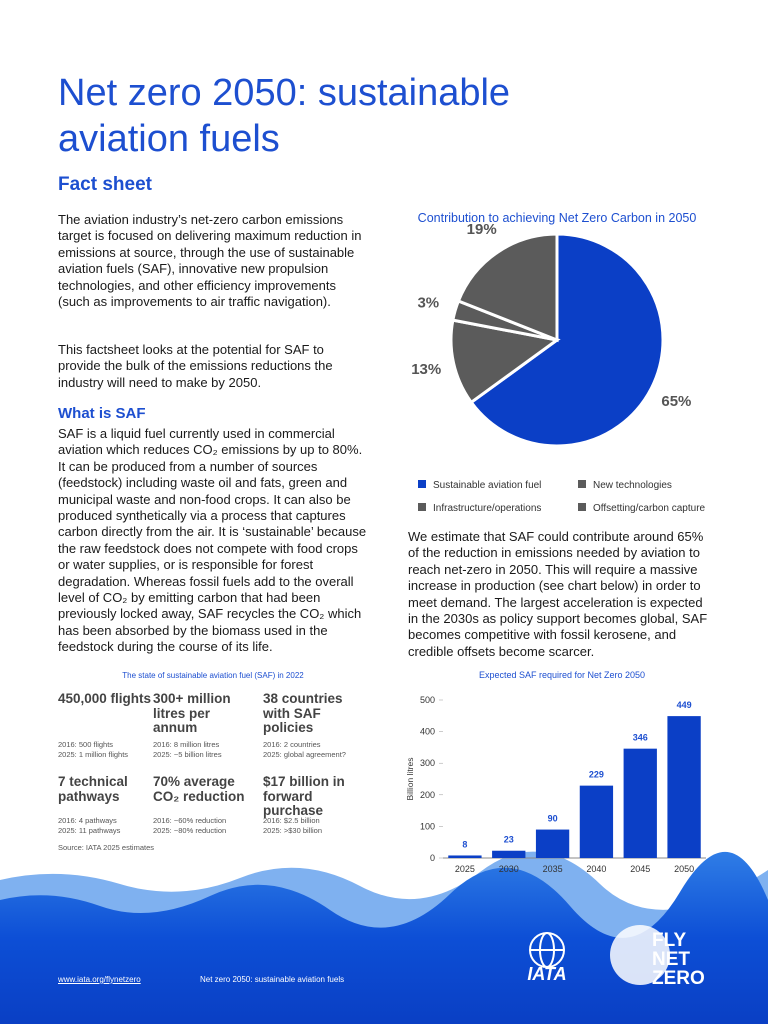  Describe the element at coordinates (678, 978) in the screenshot. I see `fly-logo: ZERO` at that location.